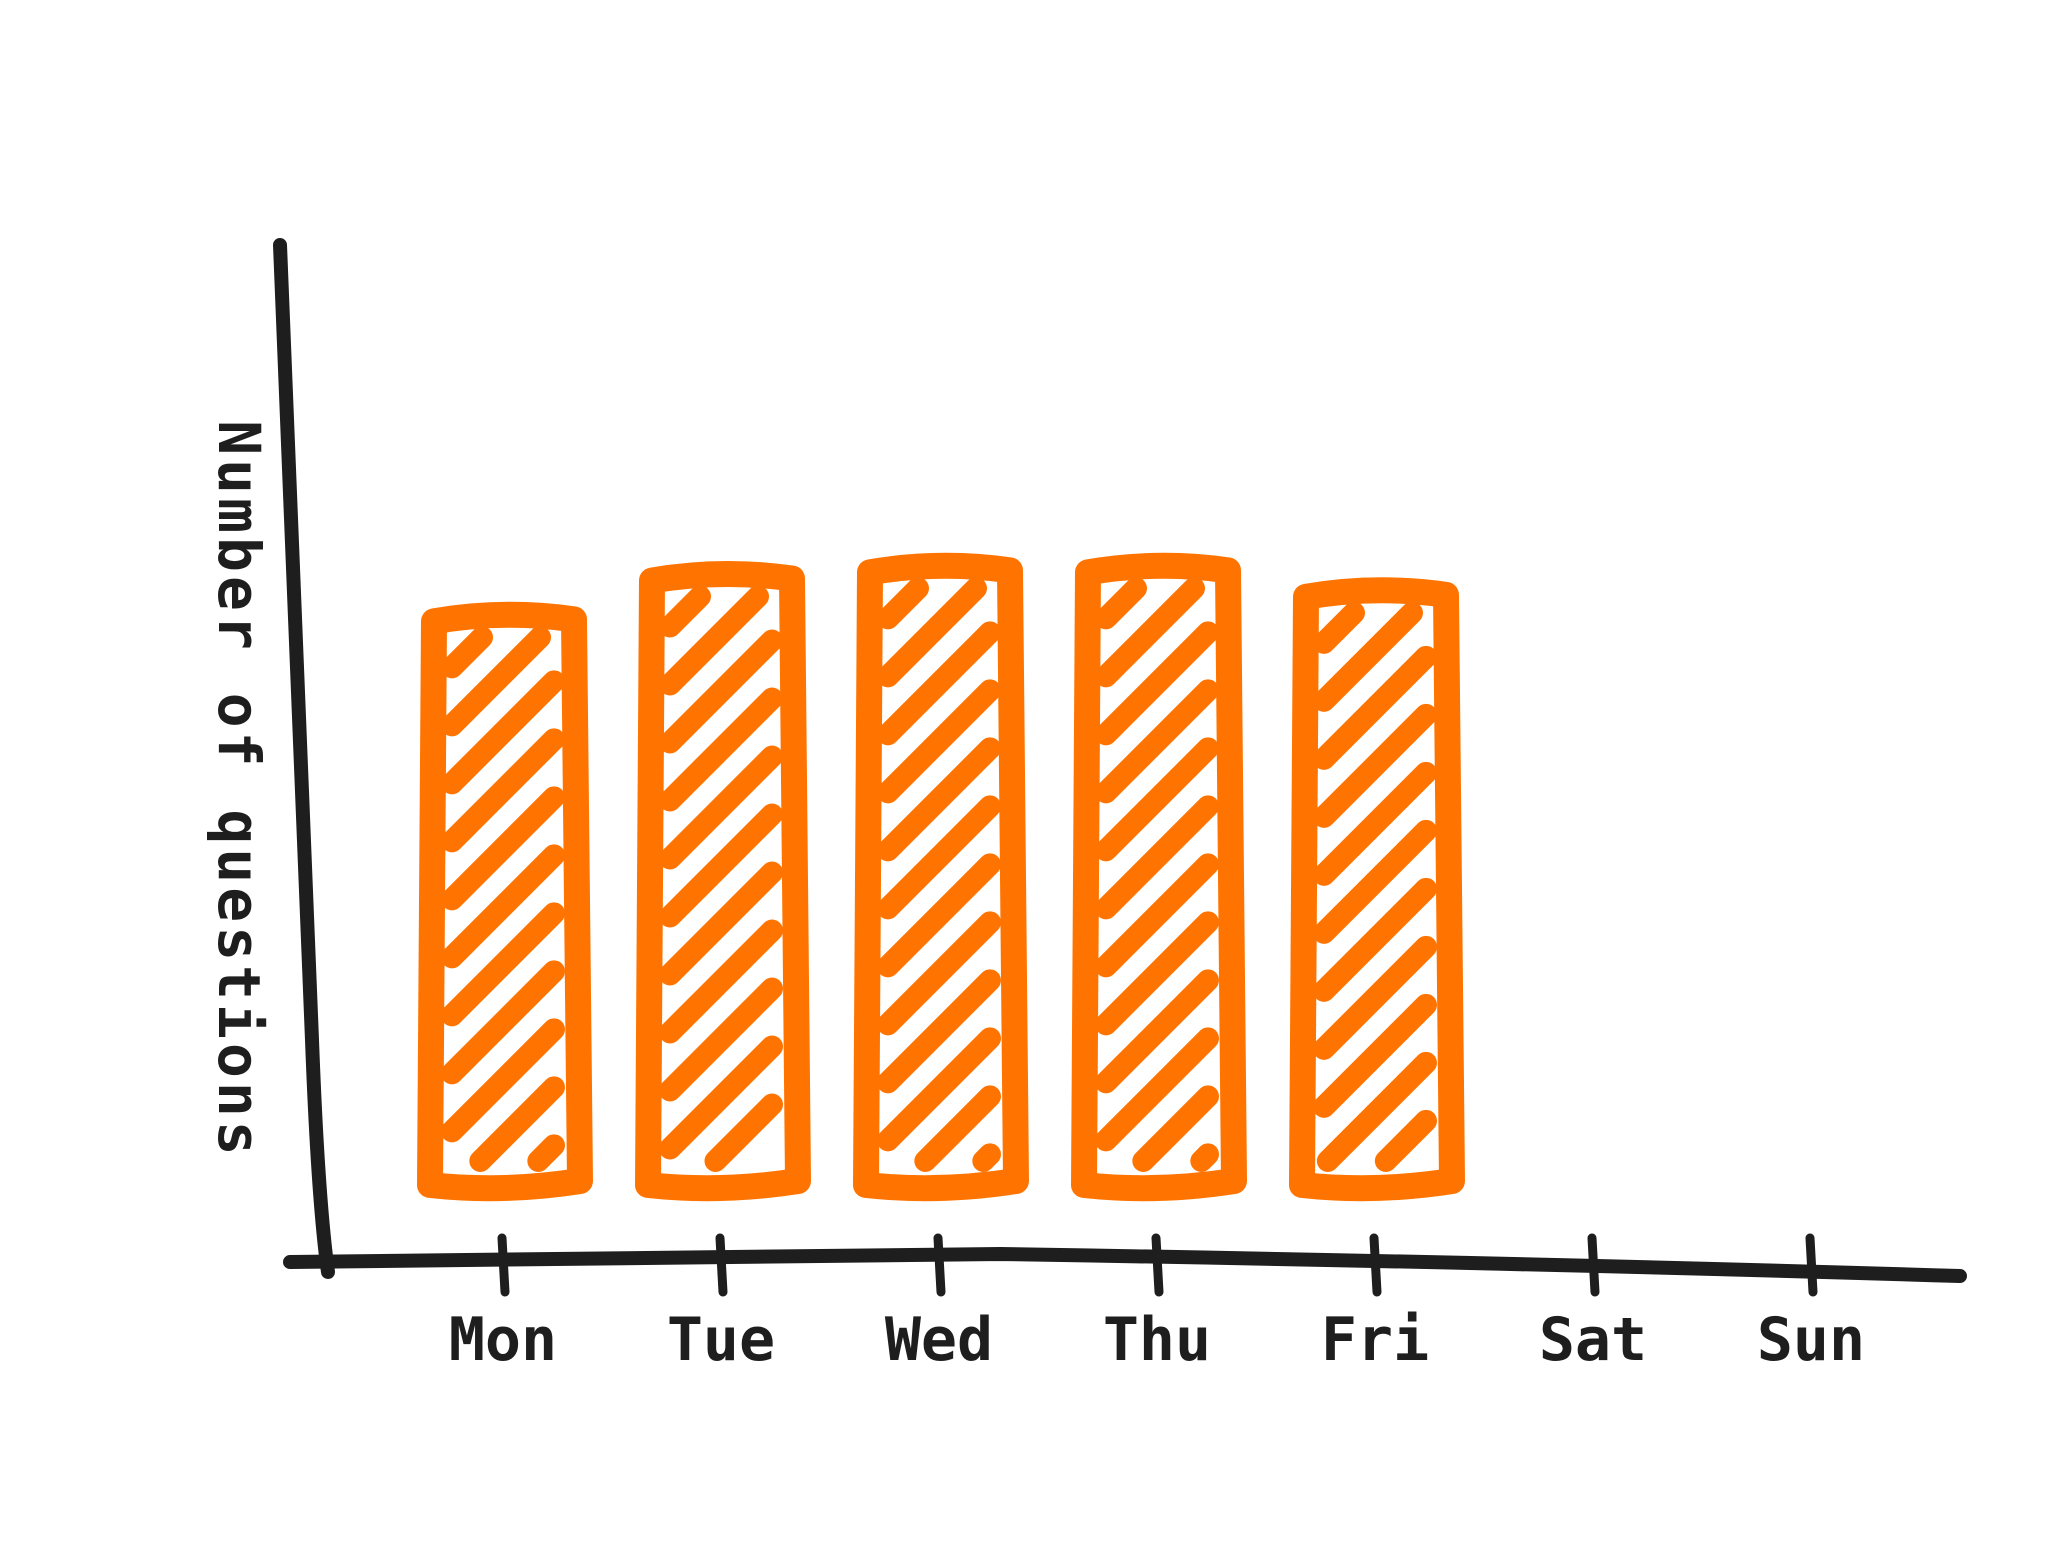 Image resolution: width=2048 pixels, height=1541 pixels. I want to click on x-tick-sat, so click(1593, 1265).